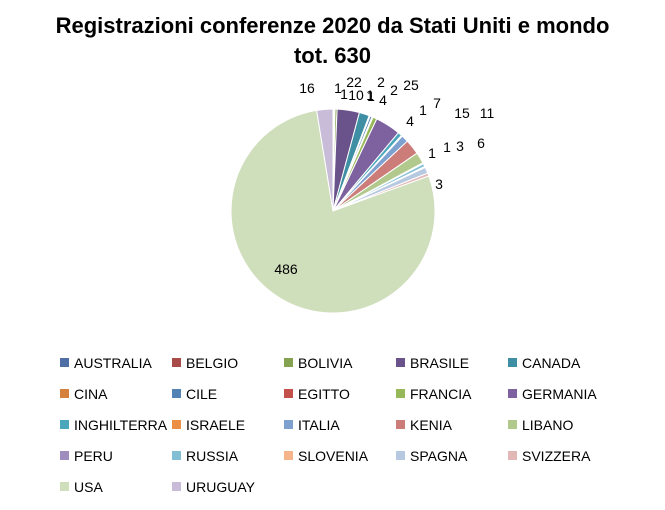  What do you see at coordinates (548, 424) in the screenshot?
I see `legend-label: LIBANO` at bounding box center [548, 424].